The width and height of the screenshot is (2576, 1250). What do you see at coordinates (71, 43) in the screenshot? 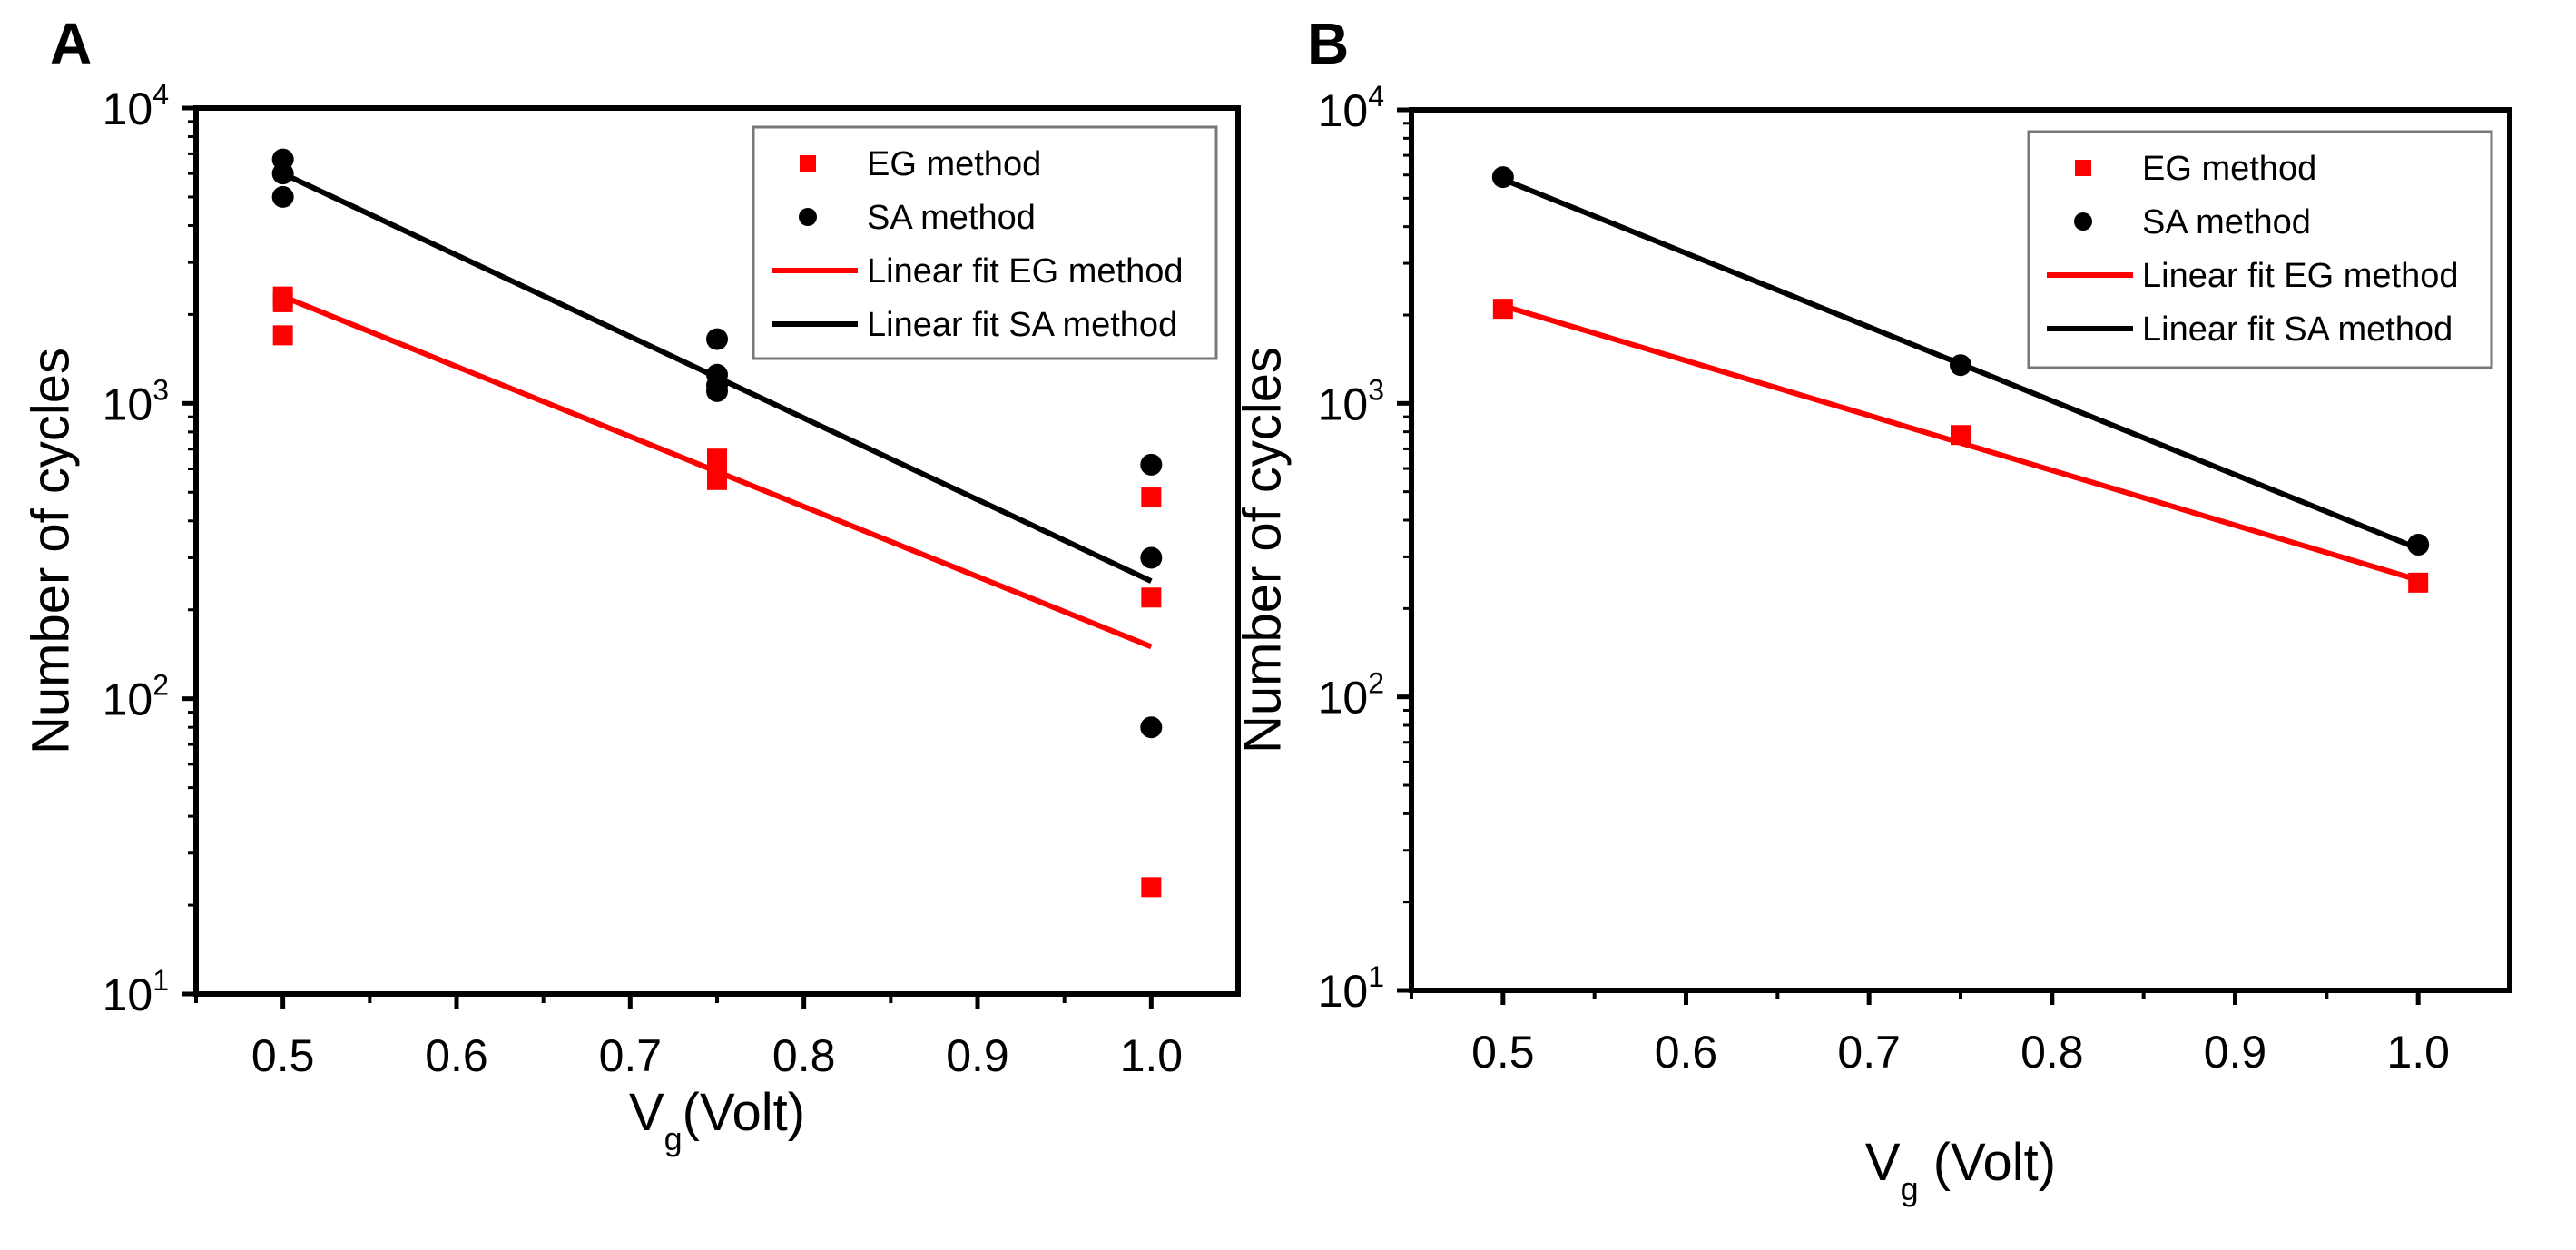
I see `panel-label: A` at bounding box center [71, 43].